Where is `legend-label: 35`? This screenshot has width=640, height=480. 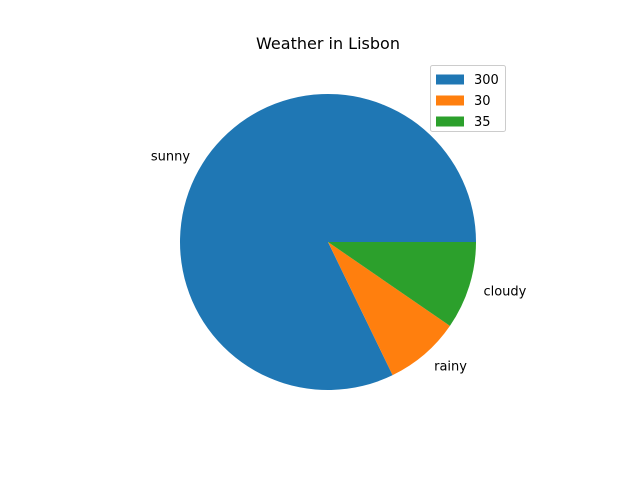 legend-label: 35 is located at coordinates (482, 122).